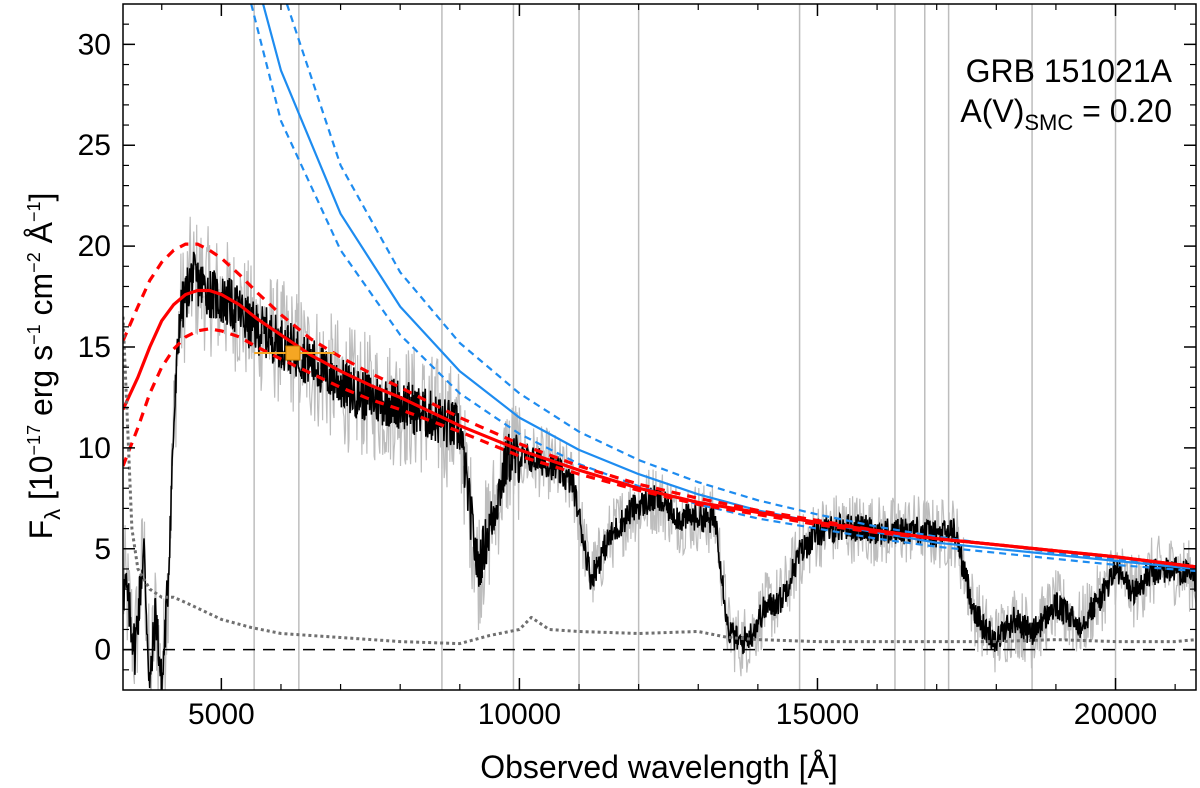 The image size is (1200, 788). What do you see at coordinates (41, 197) in the screenshot?
I see `y-axis-title-part-e: ]` at bounding box center [41, 197].